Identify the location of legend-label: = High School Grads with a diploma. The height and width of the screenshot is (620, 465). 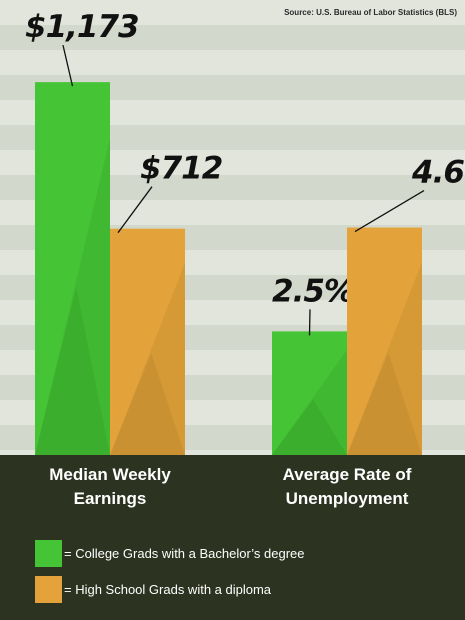
(168, 589).